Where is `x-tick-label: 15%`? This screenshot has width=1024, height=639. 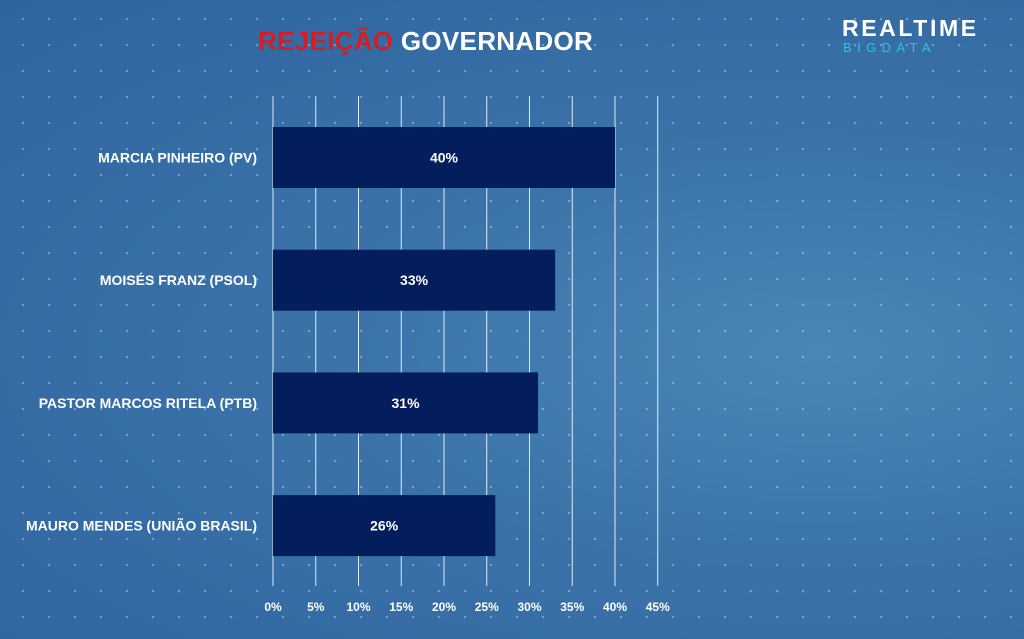
x-tick-label: 15% is located at coordinates (401, 607).